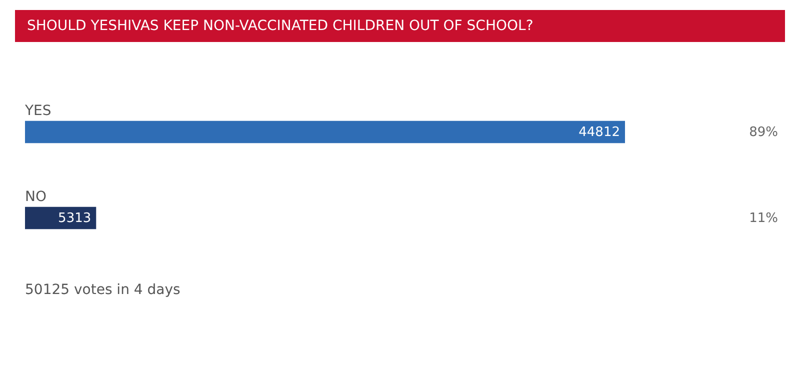  Describe the element at coordinates (400, 26) in the screenshot. I see `chart-title: SHOULD YESHIVAS KEEP NON-VACCINATED CHILDREN OUT OF SCHOOL?` at that location.